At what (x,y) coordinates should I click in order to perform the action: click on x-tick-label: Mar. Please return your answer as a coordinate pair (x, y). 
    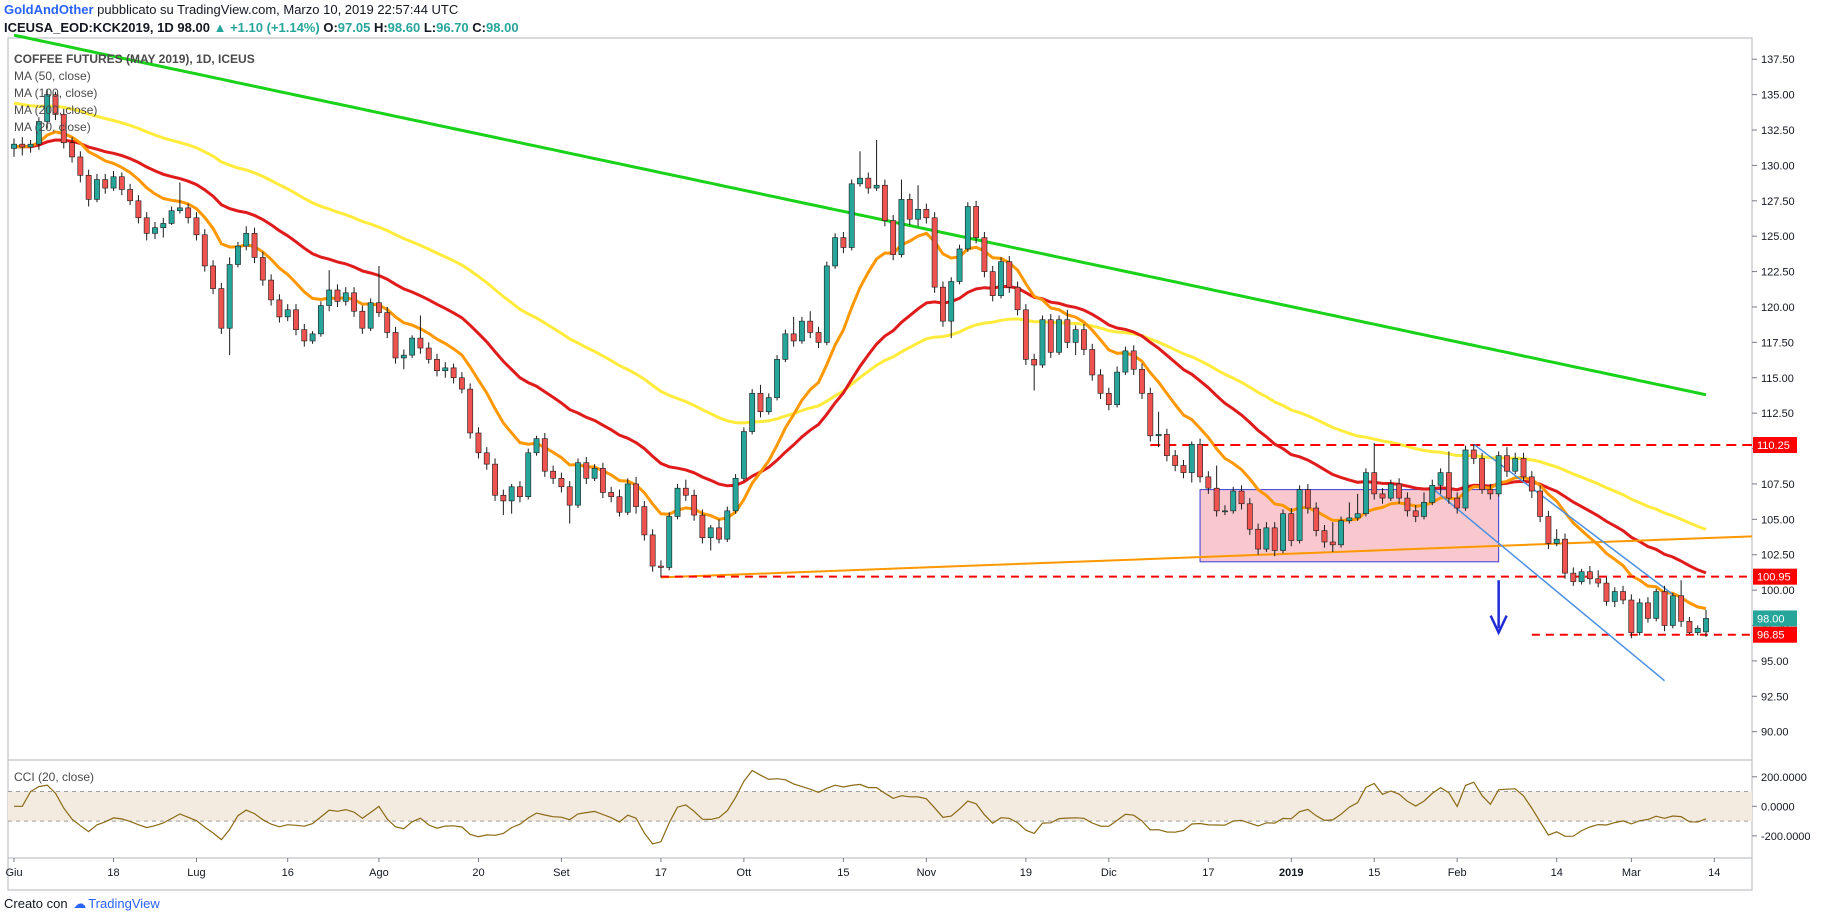
    Looking at the image, I should click on (1631, 873).